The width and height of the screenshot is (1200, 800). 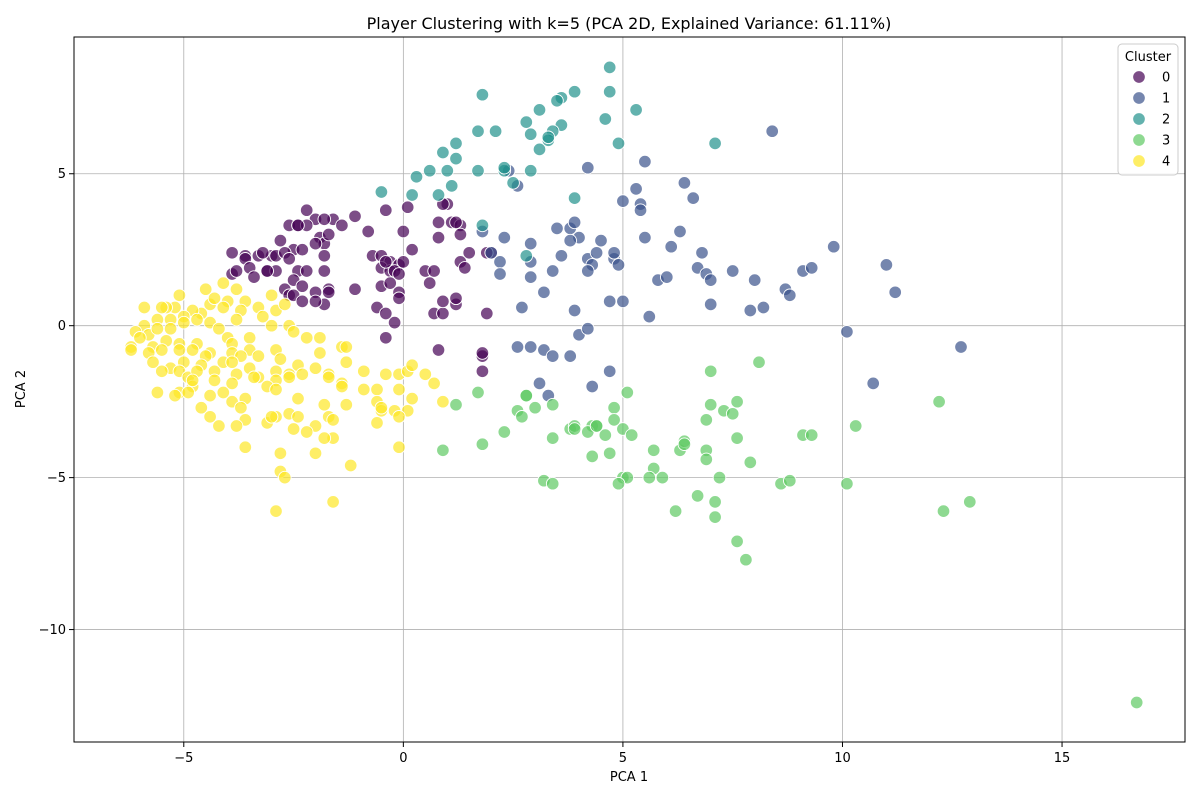 I want to click on x-tick-label: 10, so click(x=842, y=758).